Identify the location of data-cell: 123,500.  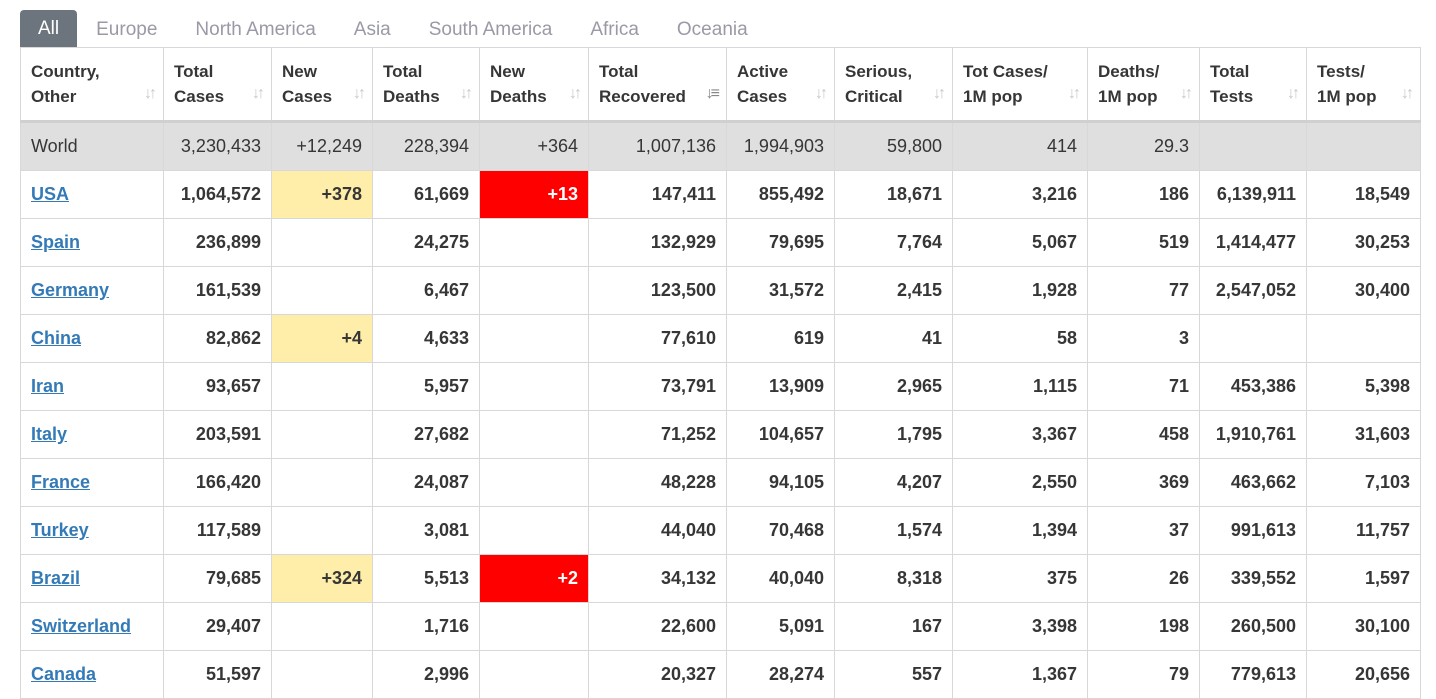
(657, 290).